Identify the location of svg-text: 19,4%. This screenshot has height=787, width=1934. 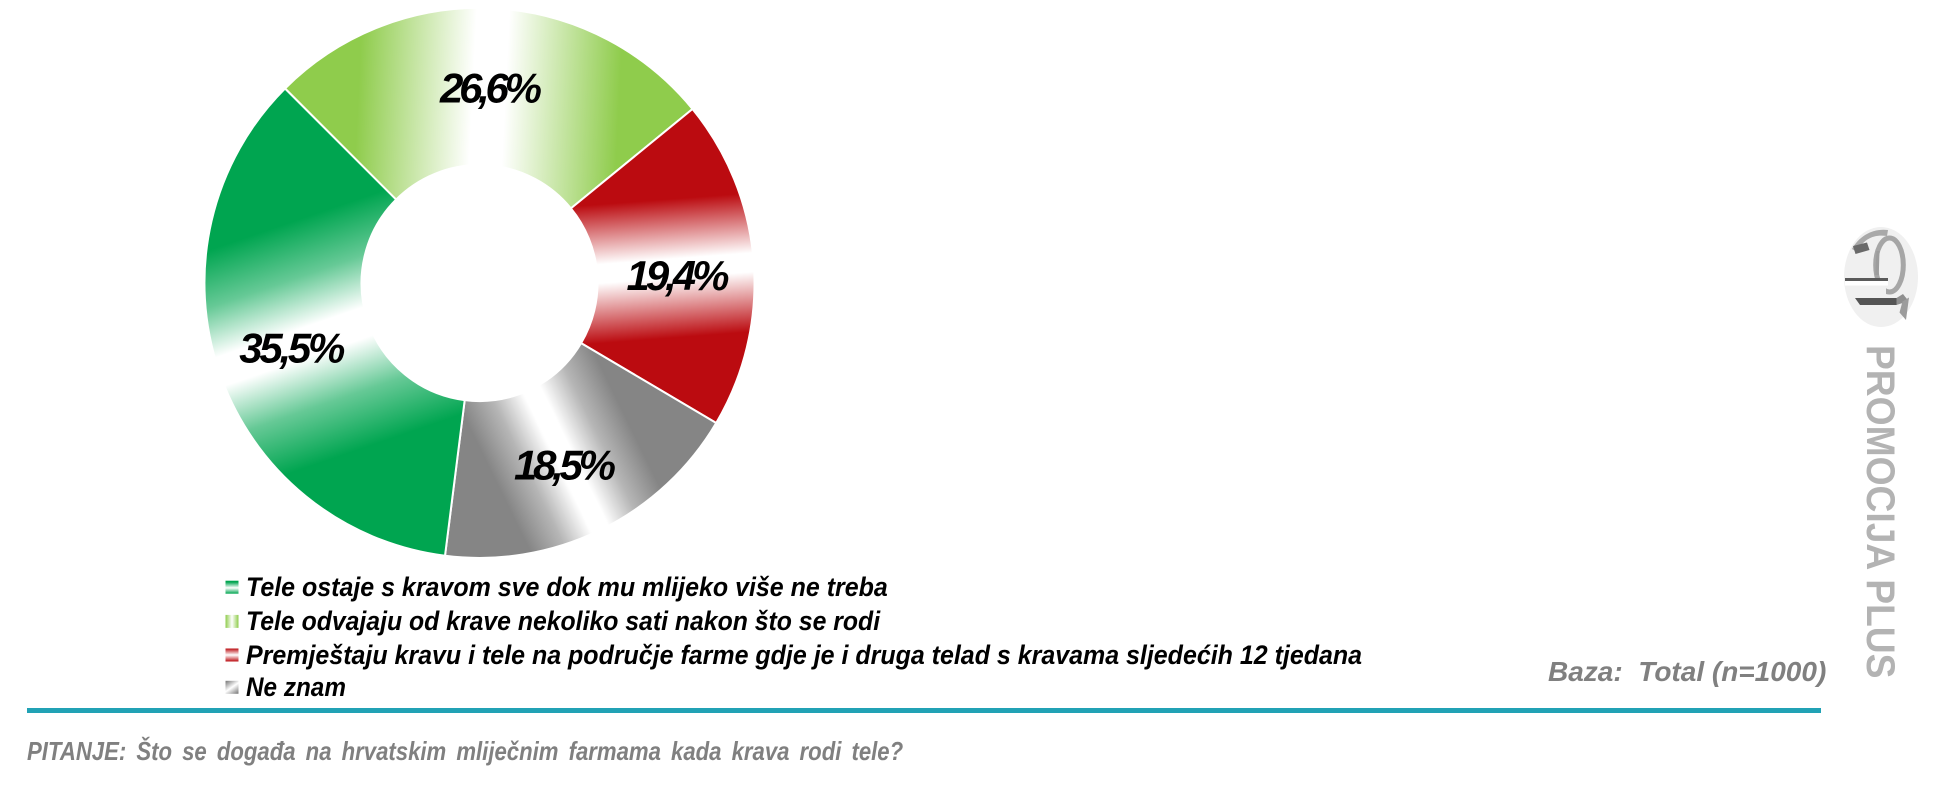
(678, 275).